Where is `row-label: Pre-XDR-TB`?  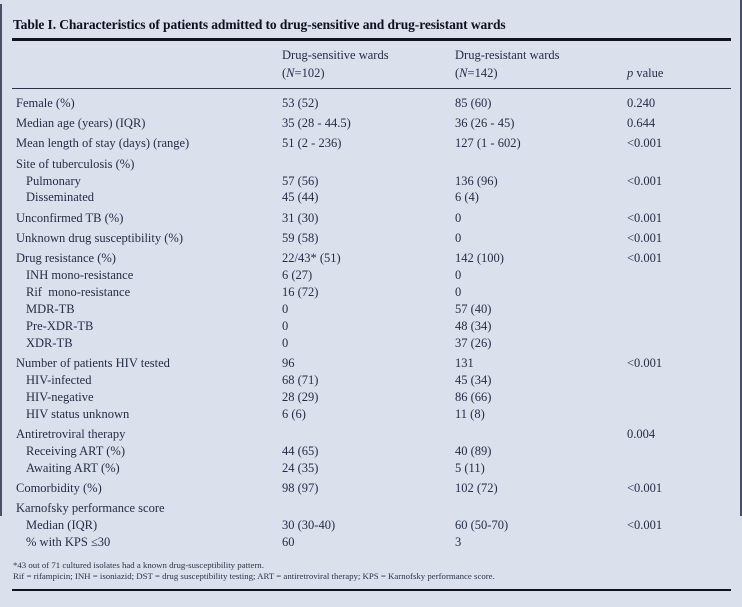
row-label: Pre-XDR-TB is located at coordinates (60, 325).